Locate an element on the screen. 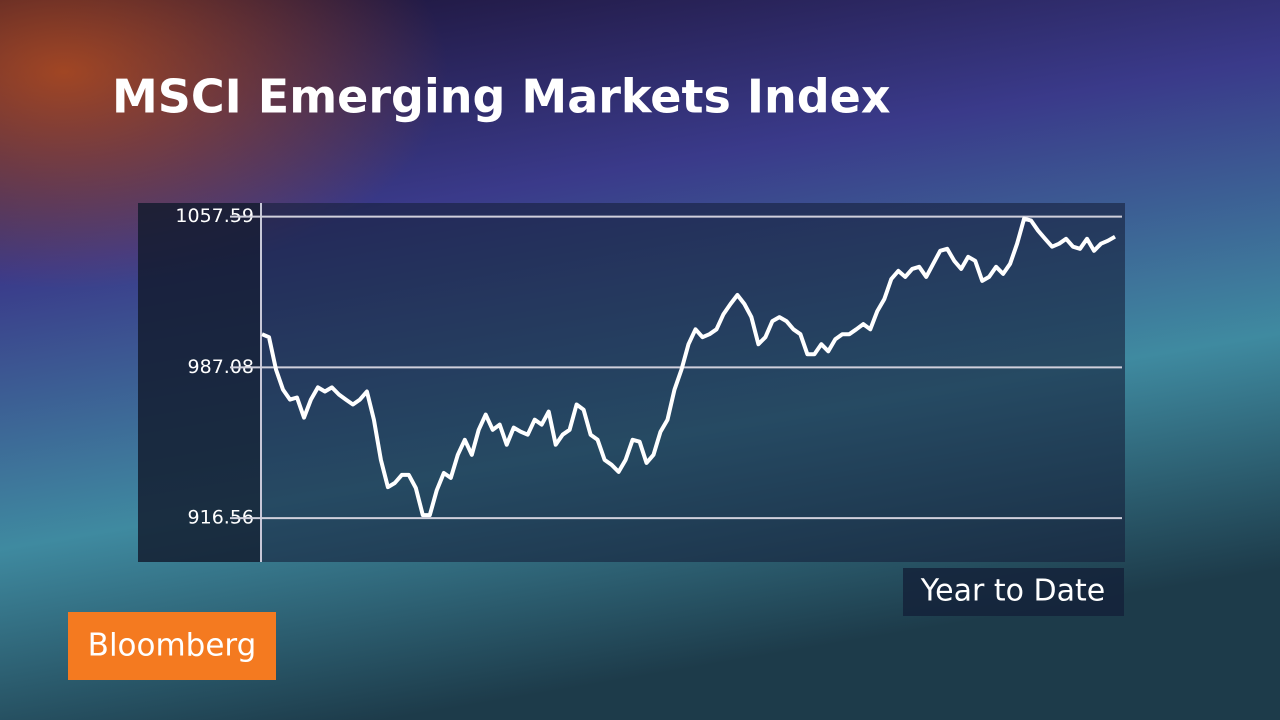  logo-box is located at coordinates (172, 646).